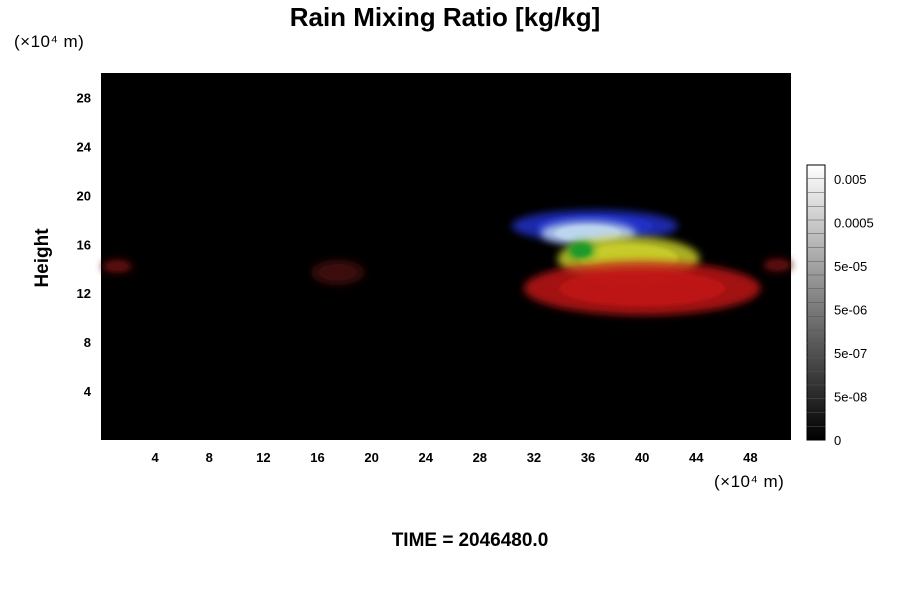  What do you see at coordinates (455, 457) in the screenshot?
I see `x-axis-ticks: 4 8 12 16 20 24 28 32 36 40 44 48` at bounding box center [455, 457].